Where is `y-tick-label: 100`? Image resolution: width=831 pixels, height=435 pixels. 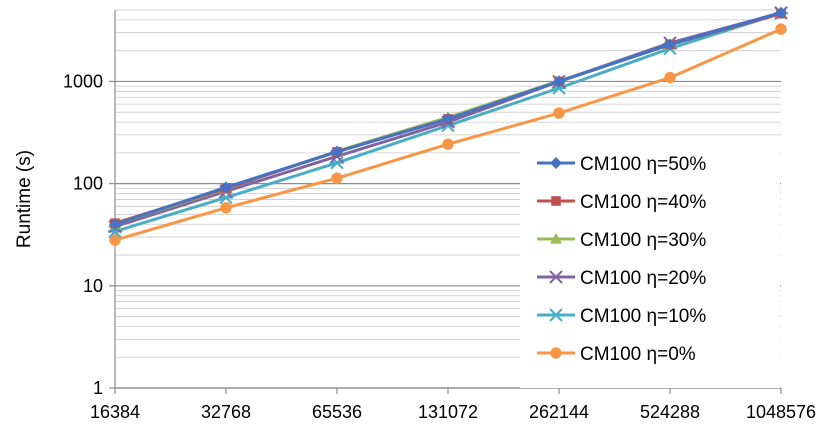
y-tick-label: 100 is located at coordinates (88, 184).